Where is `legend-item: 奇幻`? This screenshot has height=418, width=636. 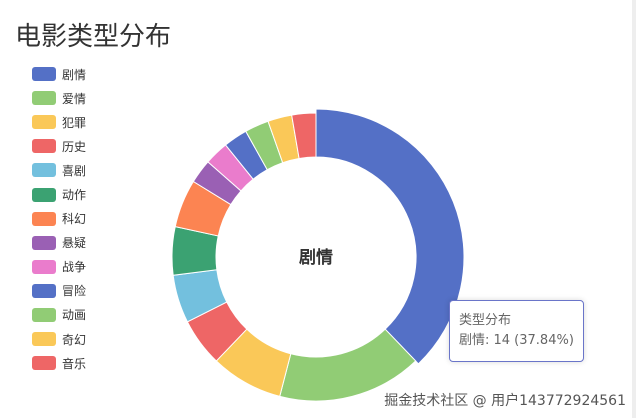 legend-item: 奇幻 is located at coordinates (59, 339).